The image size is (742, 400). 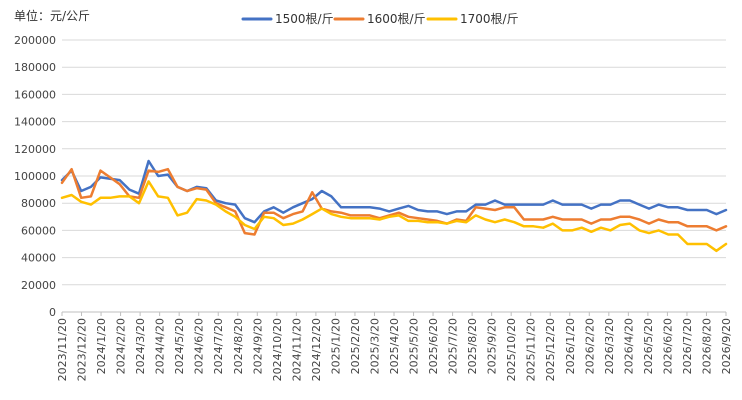 What do you see at coordinates (492, 346) in the screenshot?
I see `x-tick-label: 2025/9/20` at bounding box center [492, 346].